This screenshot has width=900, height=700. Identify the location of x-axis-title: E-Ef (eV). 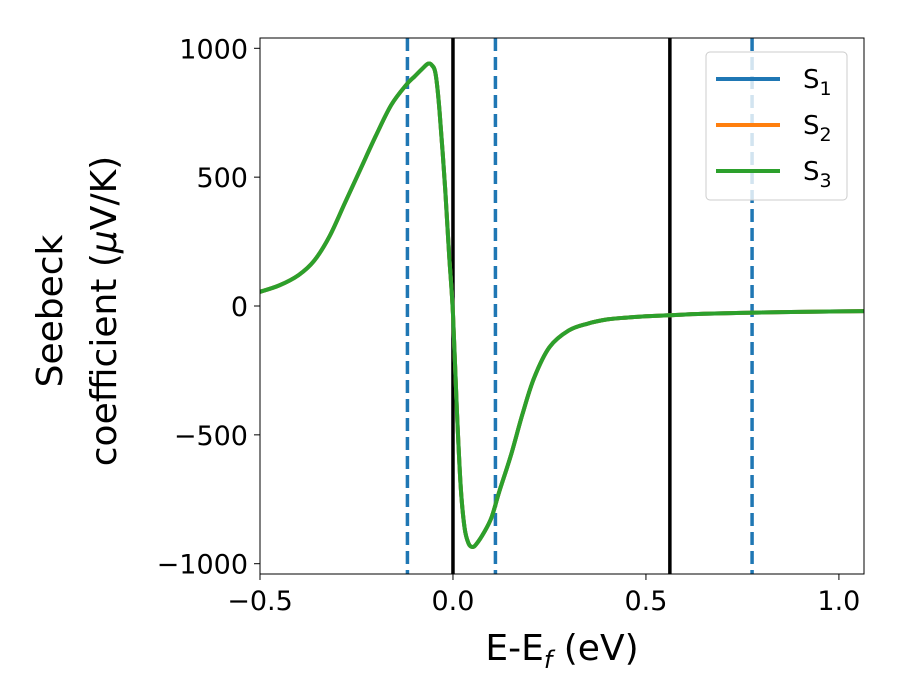
(561, 651).